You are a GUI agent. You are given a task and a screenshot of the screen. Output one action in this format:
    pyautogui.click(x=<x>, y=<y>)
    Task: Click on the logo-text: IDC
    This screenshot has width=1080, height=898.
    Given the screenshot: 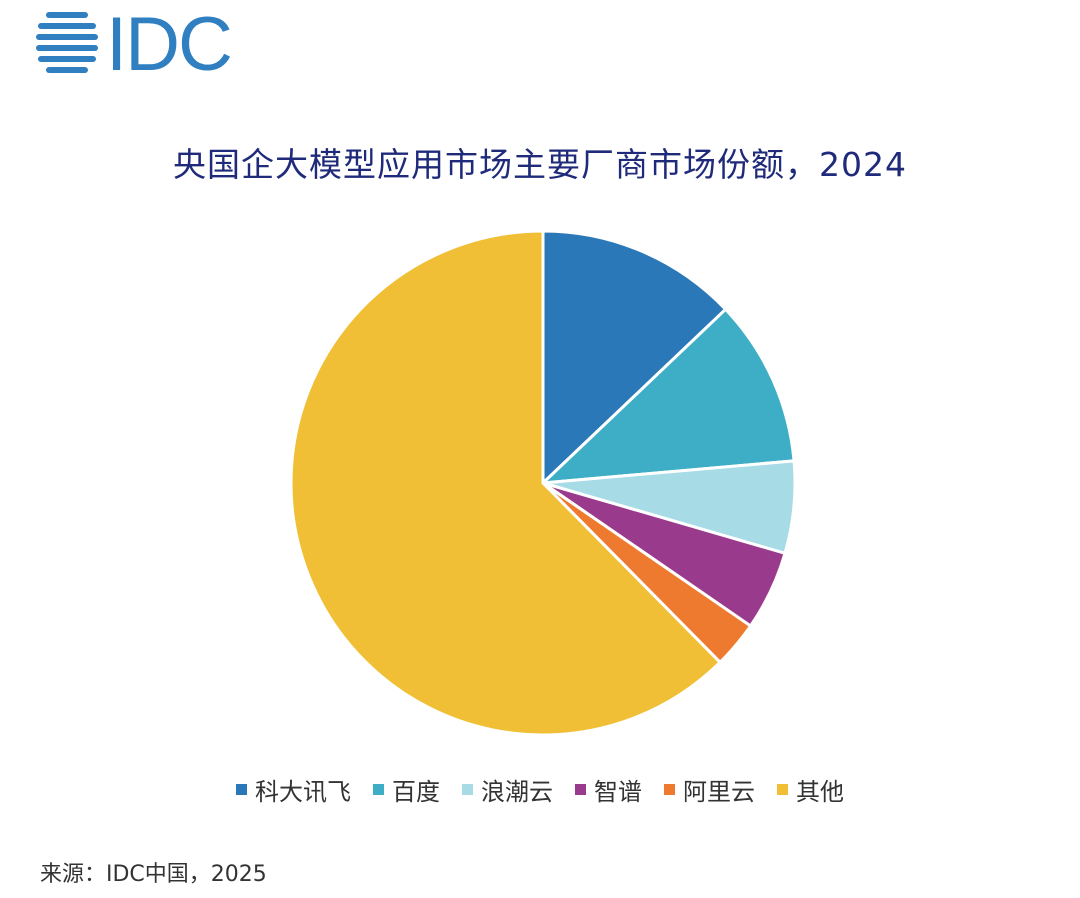 What is the action you would take?
    pyautogui.click(x=168, y=41)
    